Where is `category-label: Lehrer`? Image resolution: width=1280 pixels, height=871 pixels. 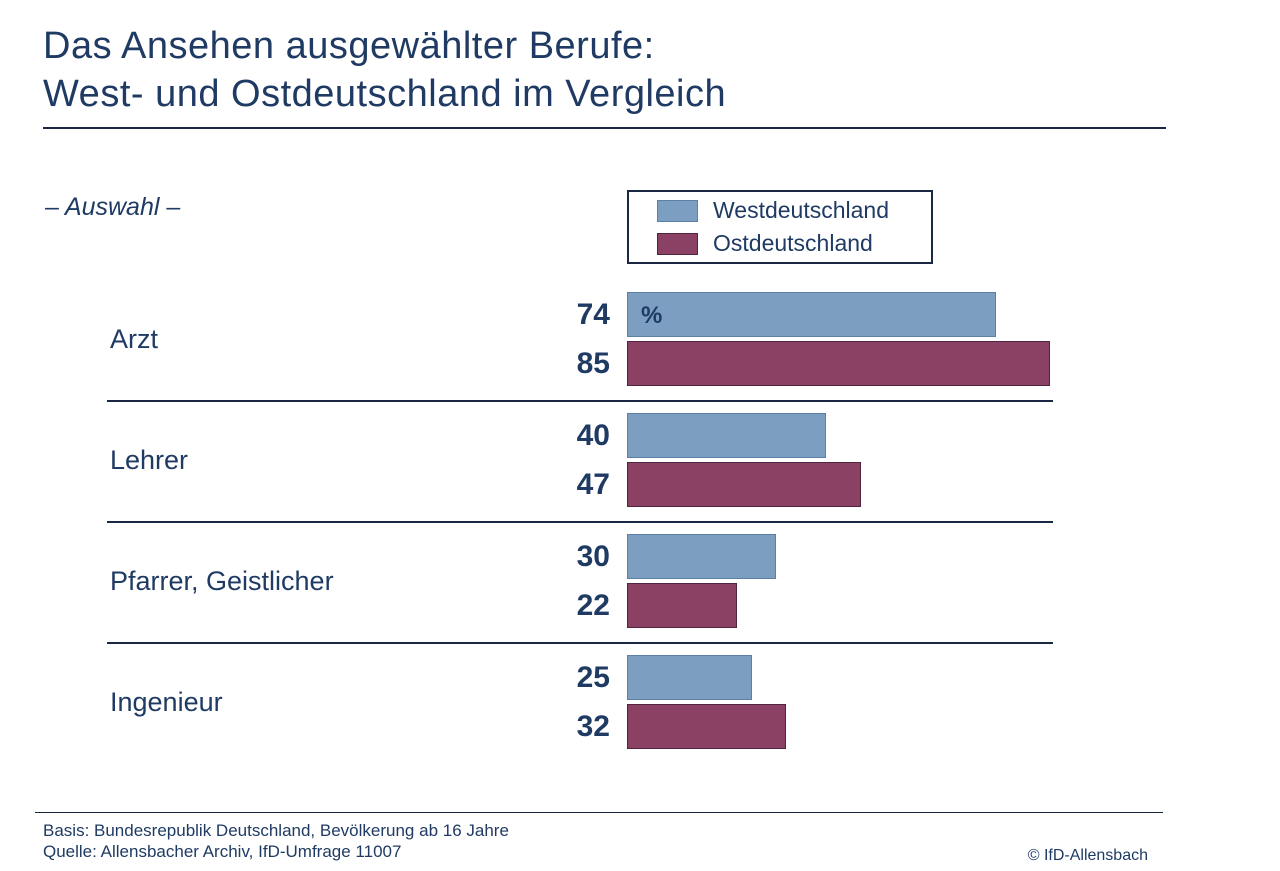
category-label: Lehrer is located at coordinates (149, 459).